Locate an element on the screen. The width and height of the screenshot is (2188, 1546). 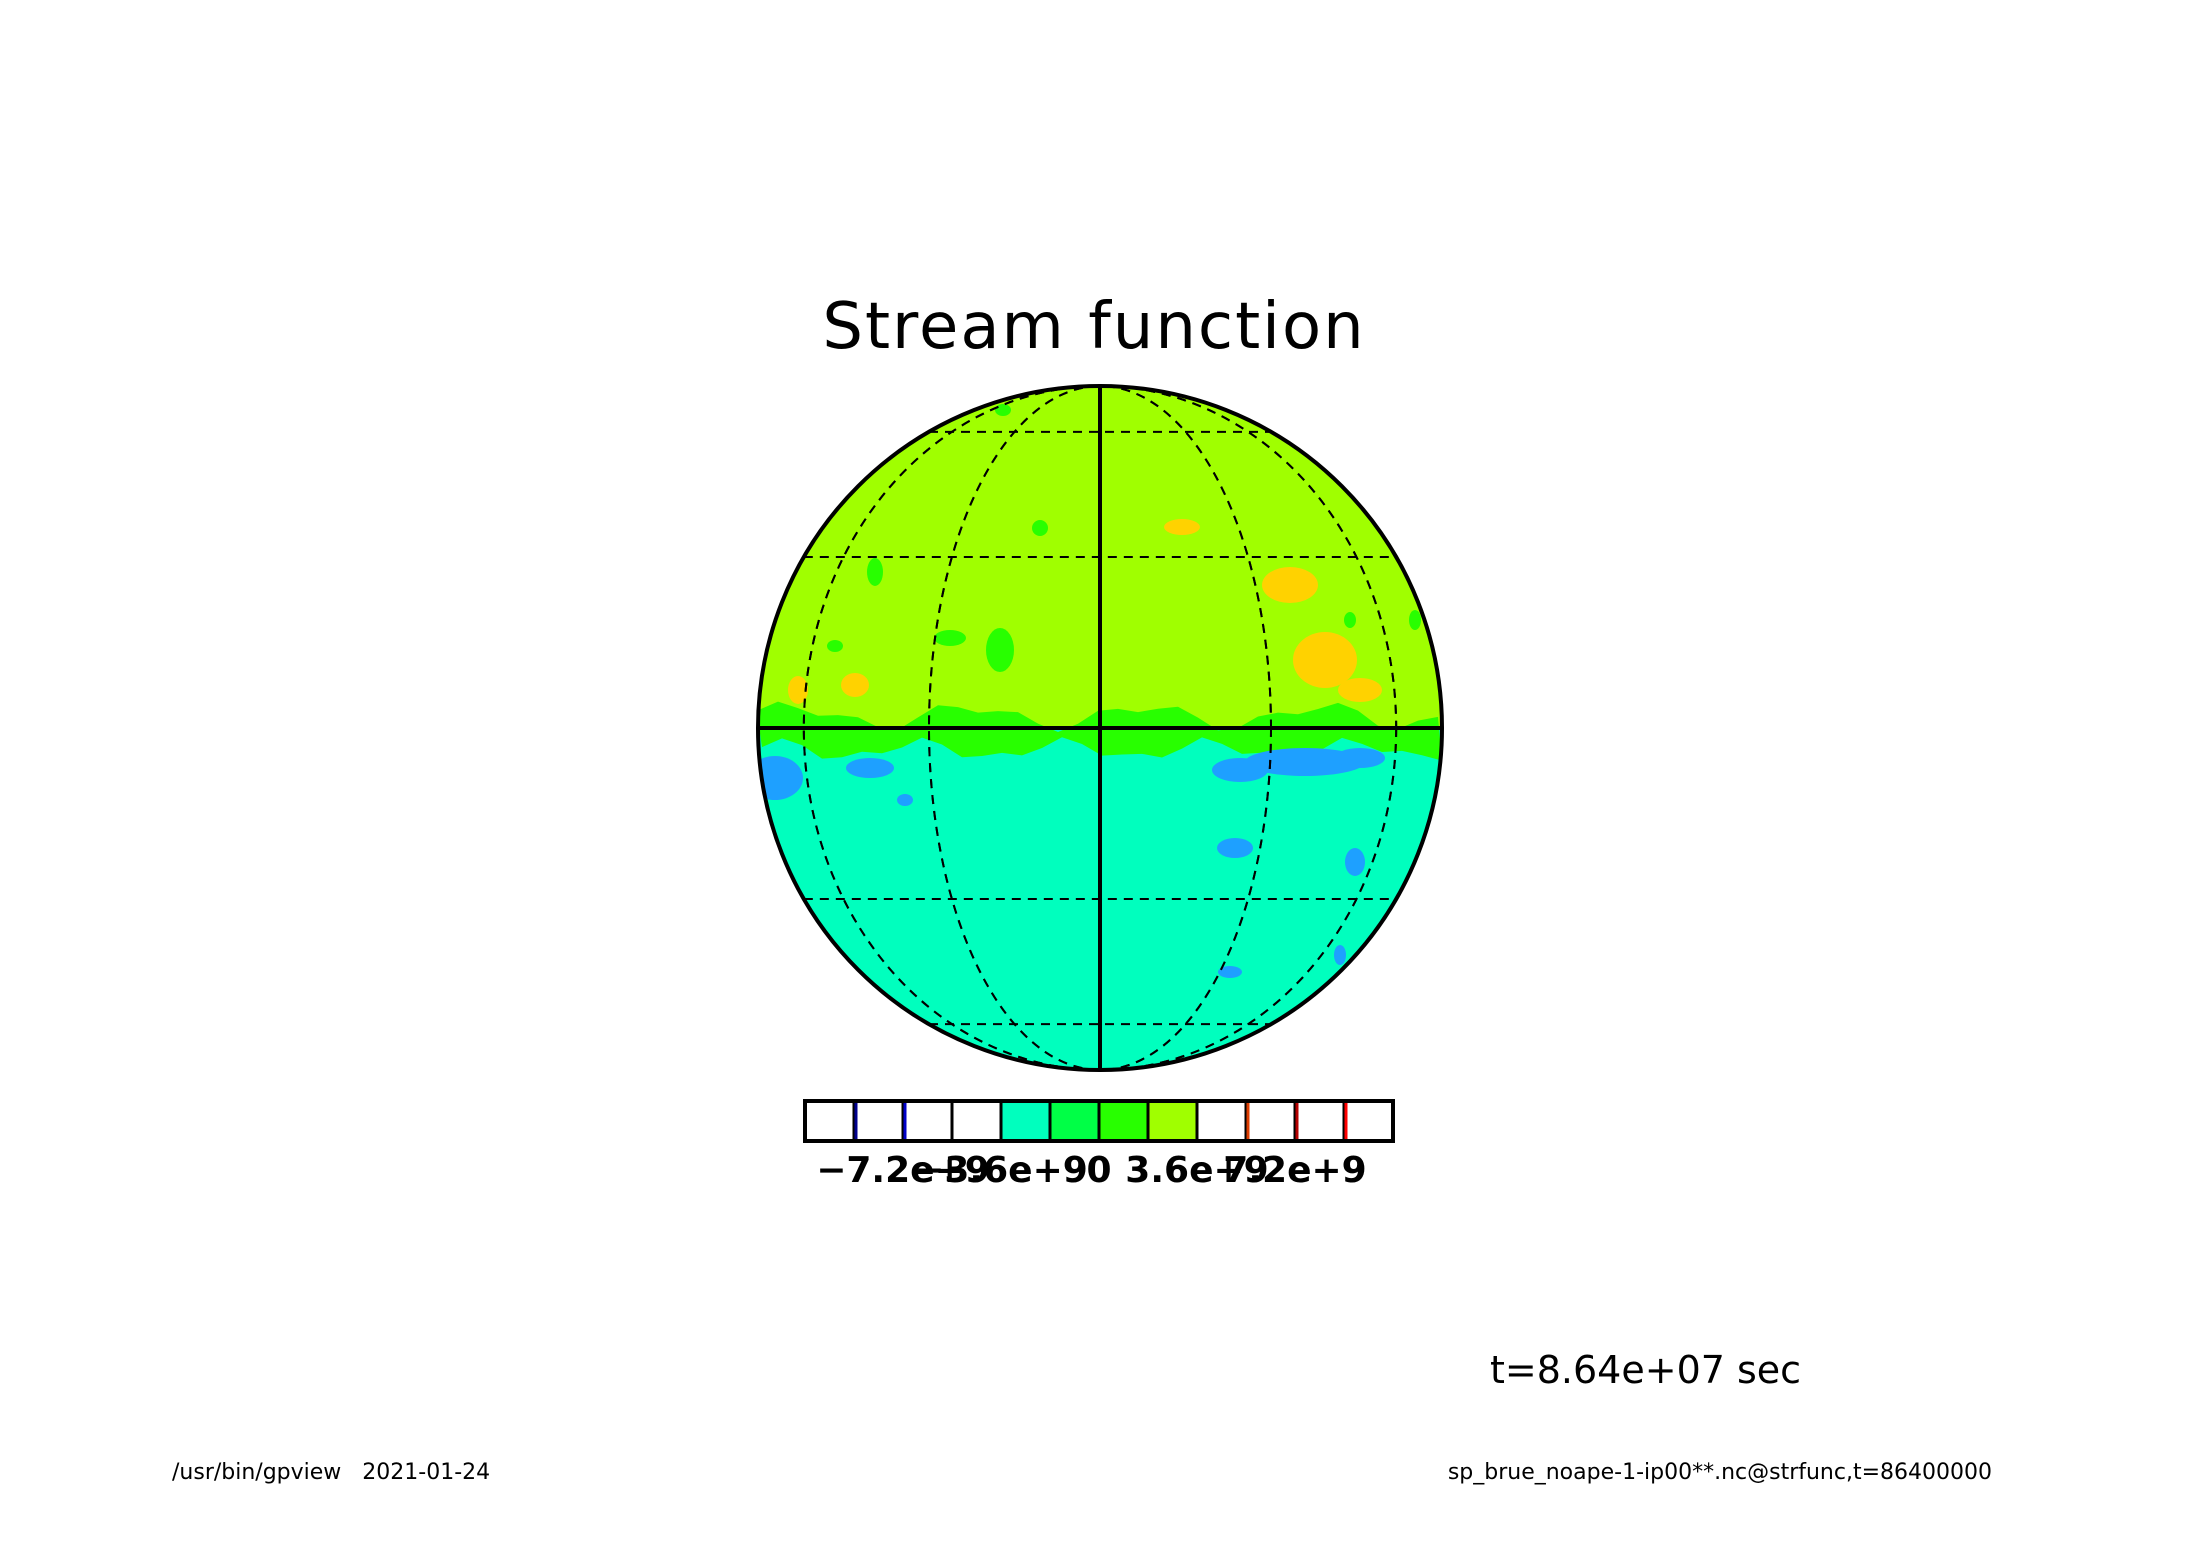
colorbar-tick-label: 7.2e+9 is located at coordinates (1295, 1170).